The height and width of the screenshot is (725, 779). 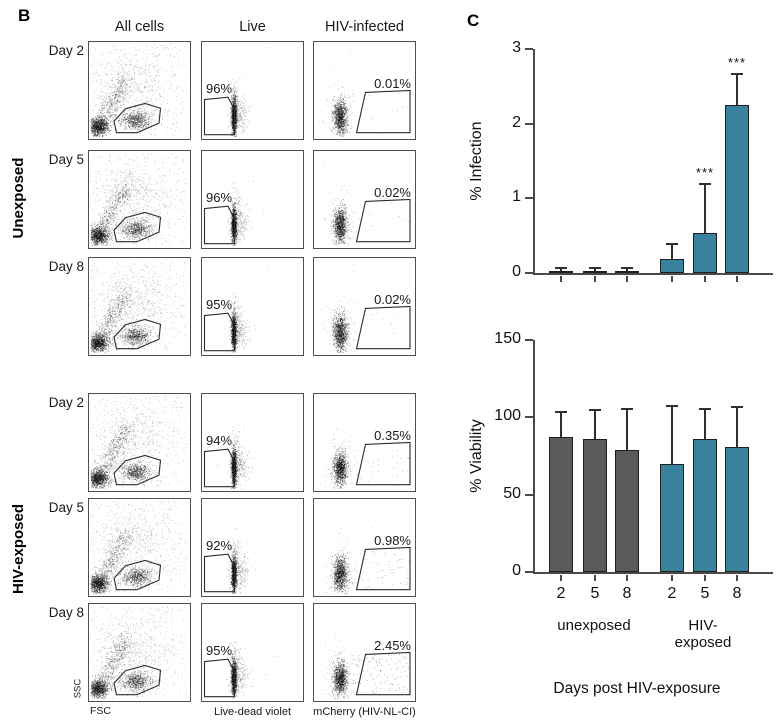 I want to click on column-header-hiv-infected: HIV-infected, so click(x=364, y=27).